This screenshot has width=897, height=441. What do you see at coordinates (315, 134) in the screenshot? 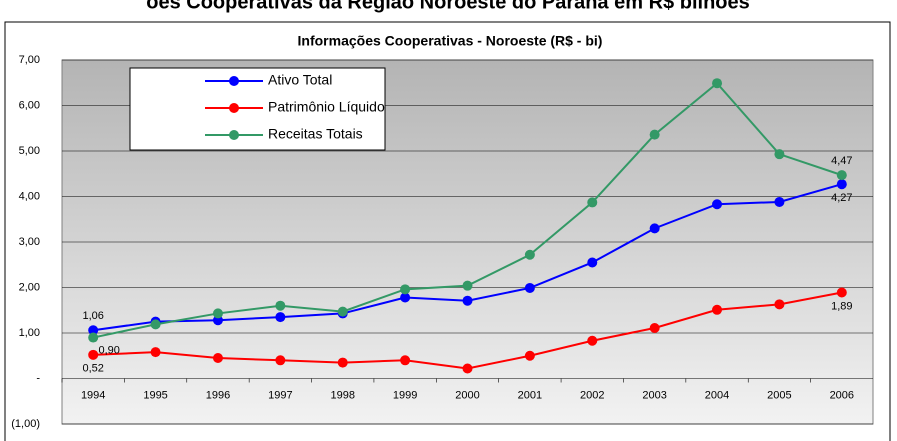
I see `legend-label: Receitas Totais` at bounding box center [315, 134].